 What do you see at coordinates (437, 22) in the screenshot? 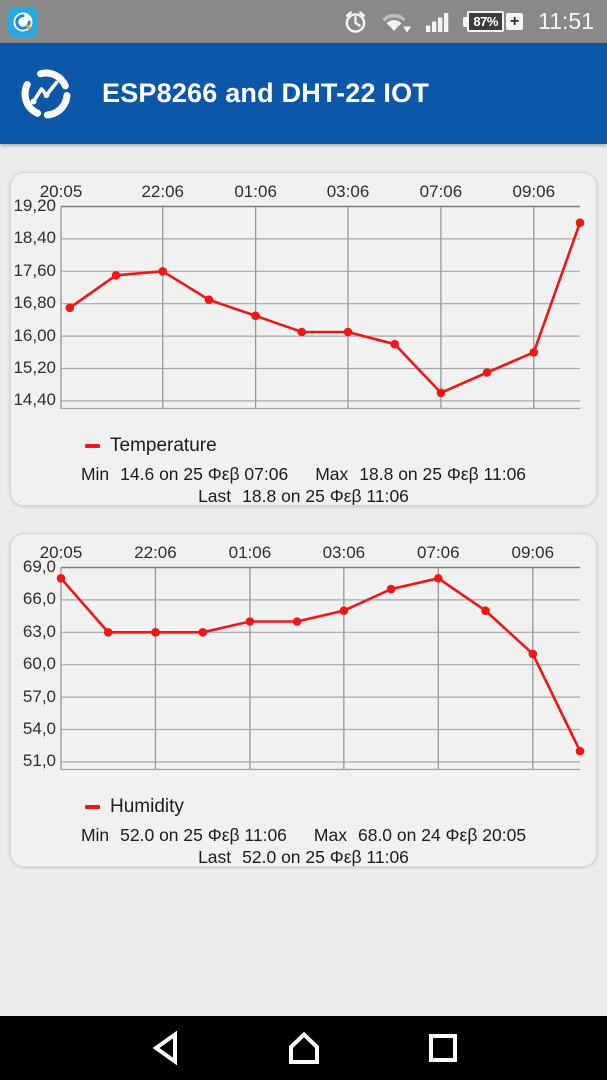
I see `signal-icon` at bounding box center [437, 22].